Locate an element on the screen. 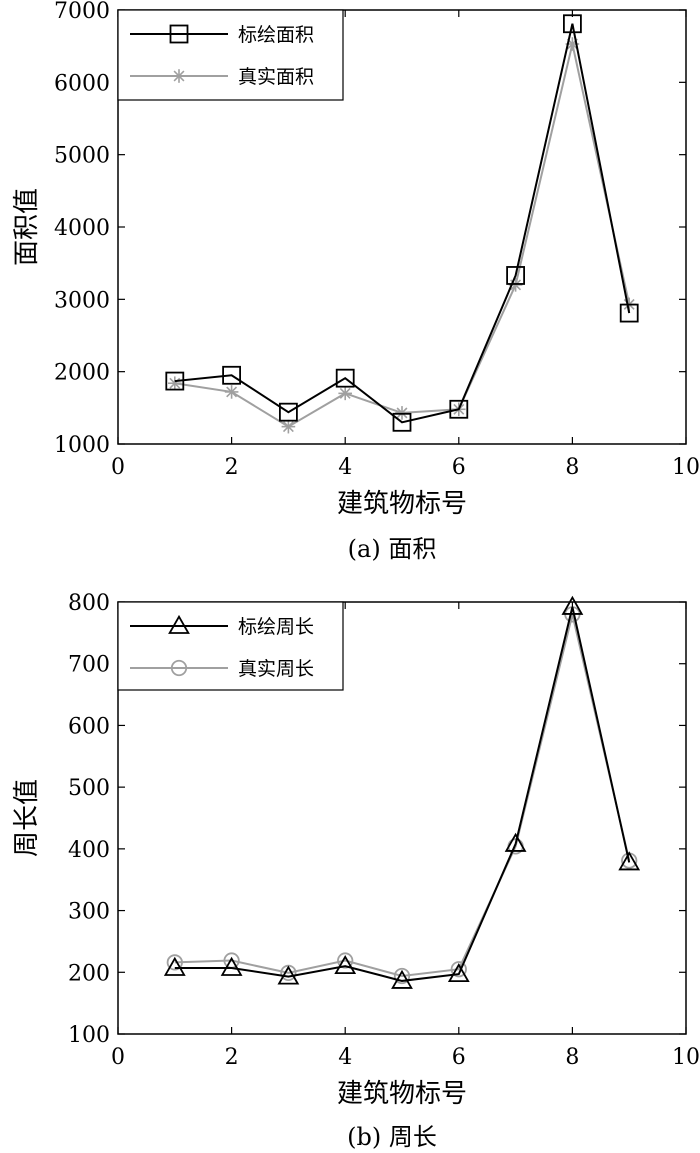  area-chart-y-axis-label: 面积值 is located at coordinates (27, 227).